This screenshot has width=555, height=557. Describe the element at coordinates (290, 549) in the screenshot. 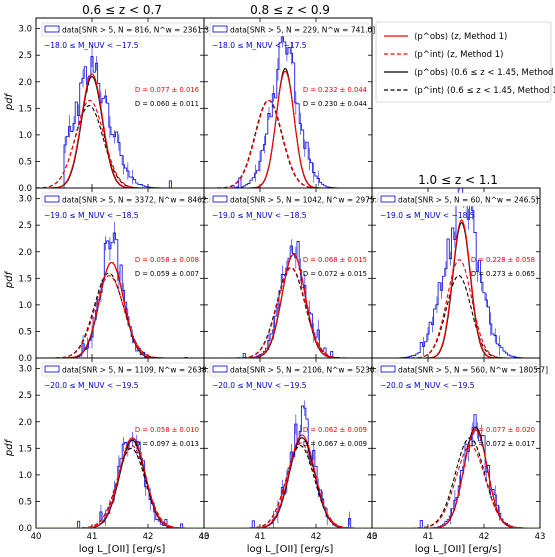

I see `x-axis-label-col2: log L_[OII] [erg/s]` at that location.